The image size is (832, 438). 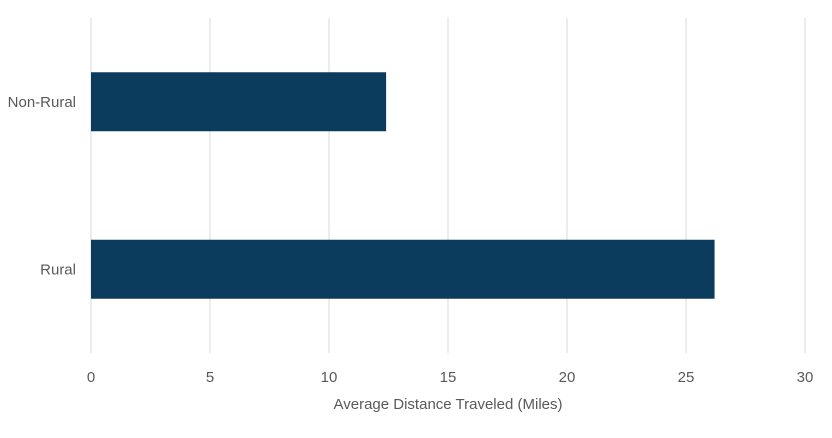 What do you see at coordinates (42, 102) in the screenshot?
I see `category-label: Non-Rural` at bounding box center [42, 102].